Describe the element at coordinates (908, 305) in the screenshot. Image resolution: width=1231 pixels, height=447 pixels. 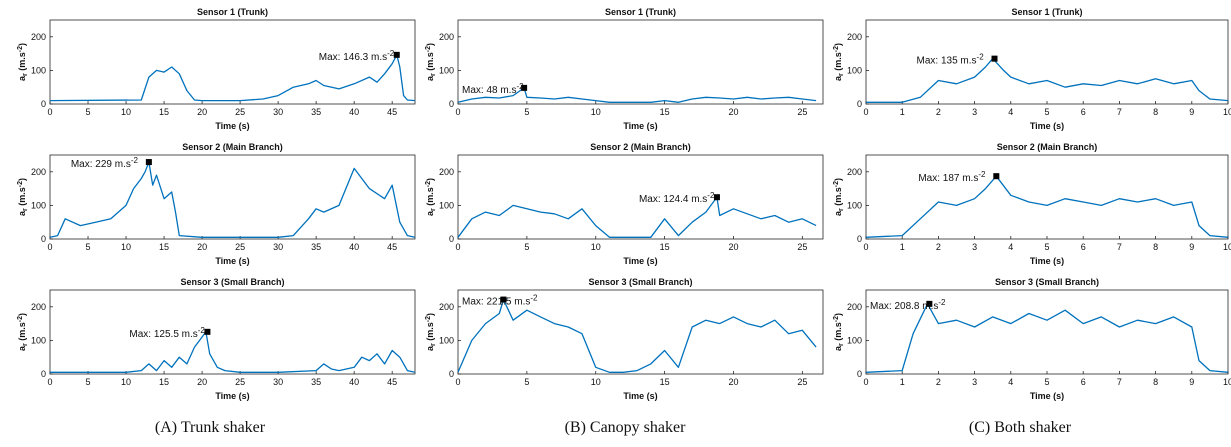
I see `max-annotation: Max: 208.8 m.s-2` at that location.